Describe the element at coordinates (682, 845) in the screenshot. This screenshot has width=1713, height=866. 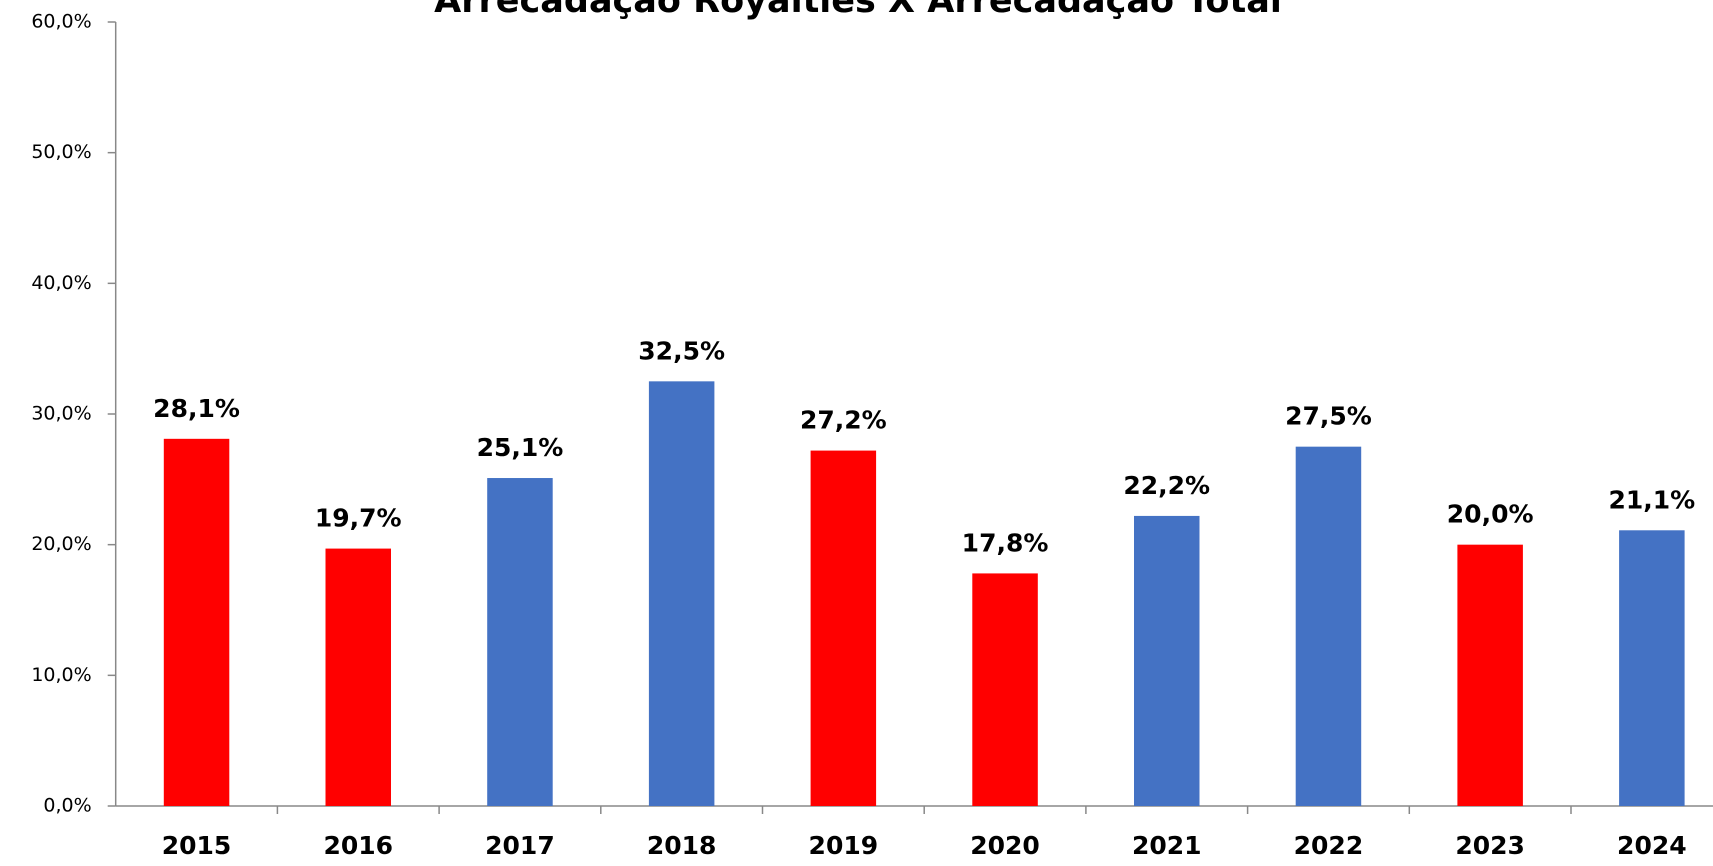
I see `x-tick-label: 2018` at that location.